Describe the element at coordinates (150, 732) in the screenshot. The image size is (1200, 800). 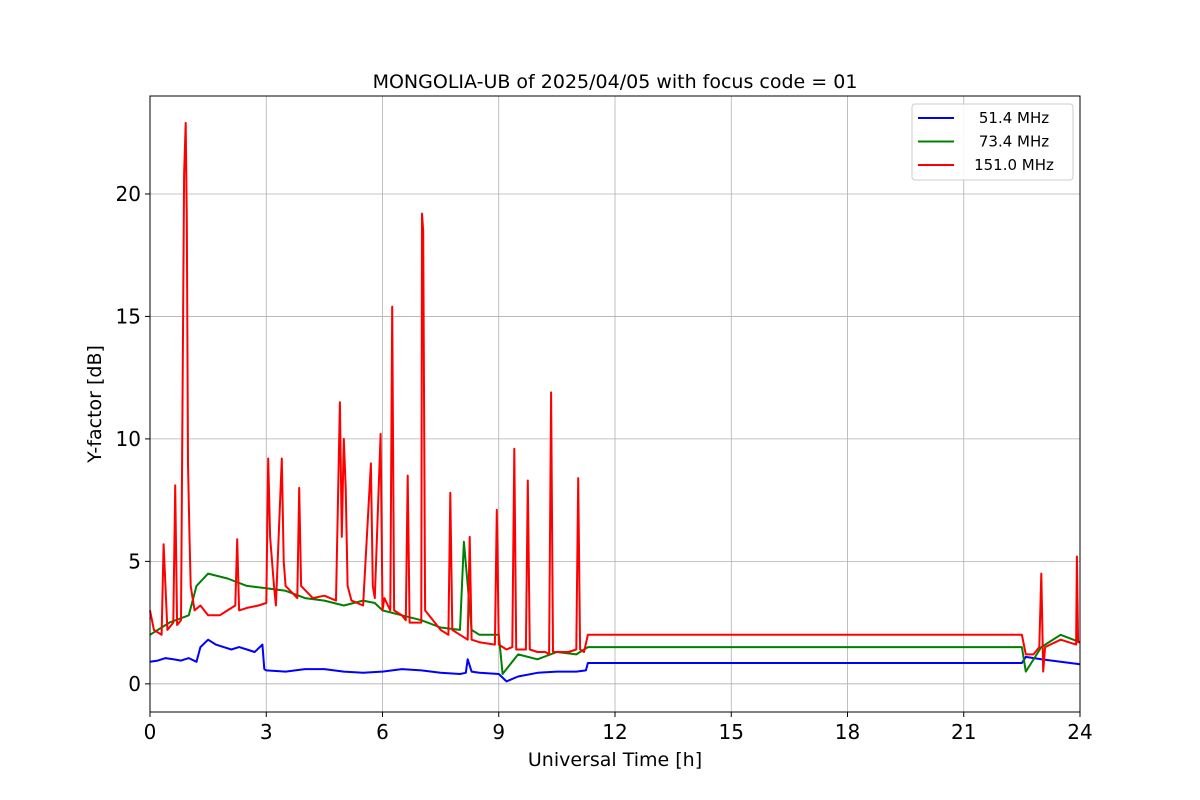
I see `x-tick-label: 0` at that location.